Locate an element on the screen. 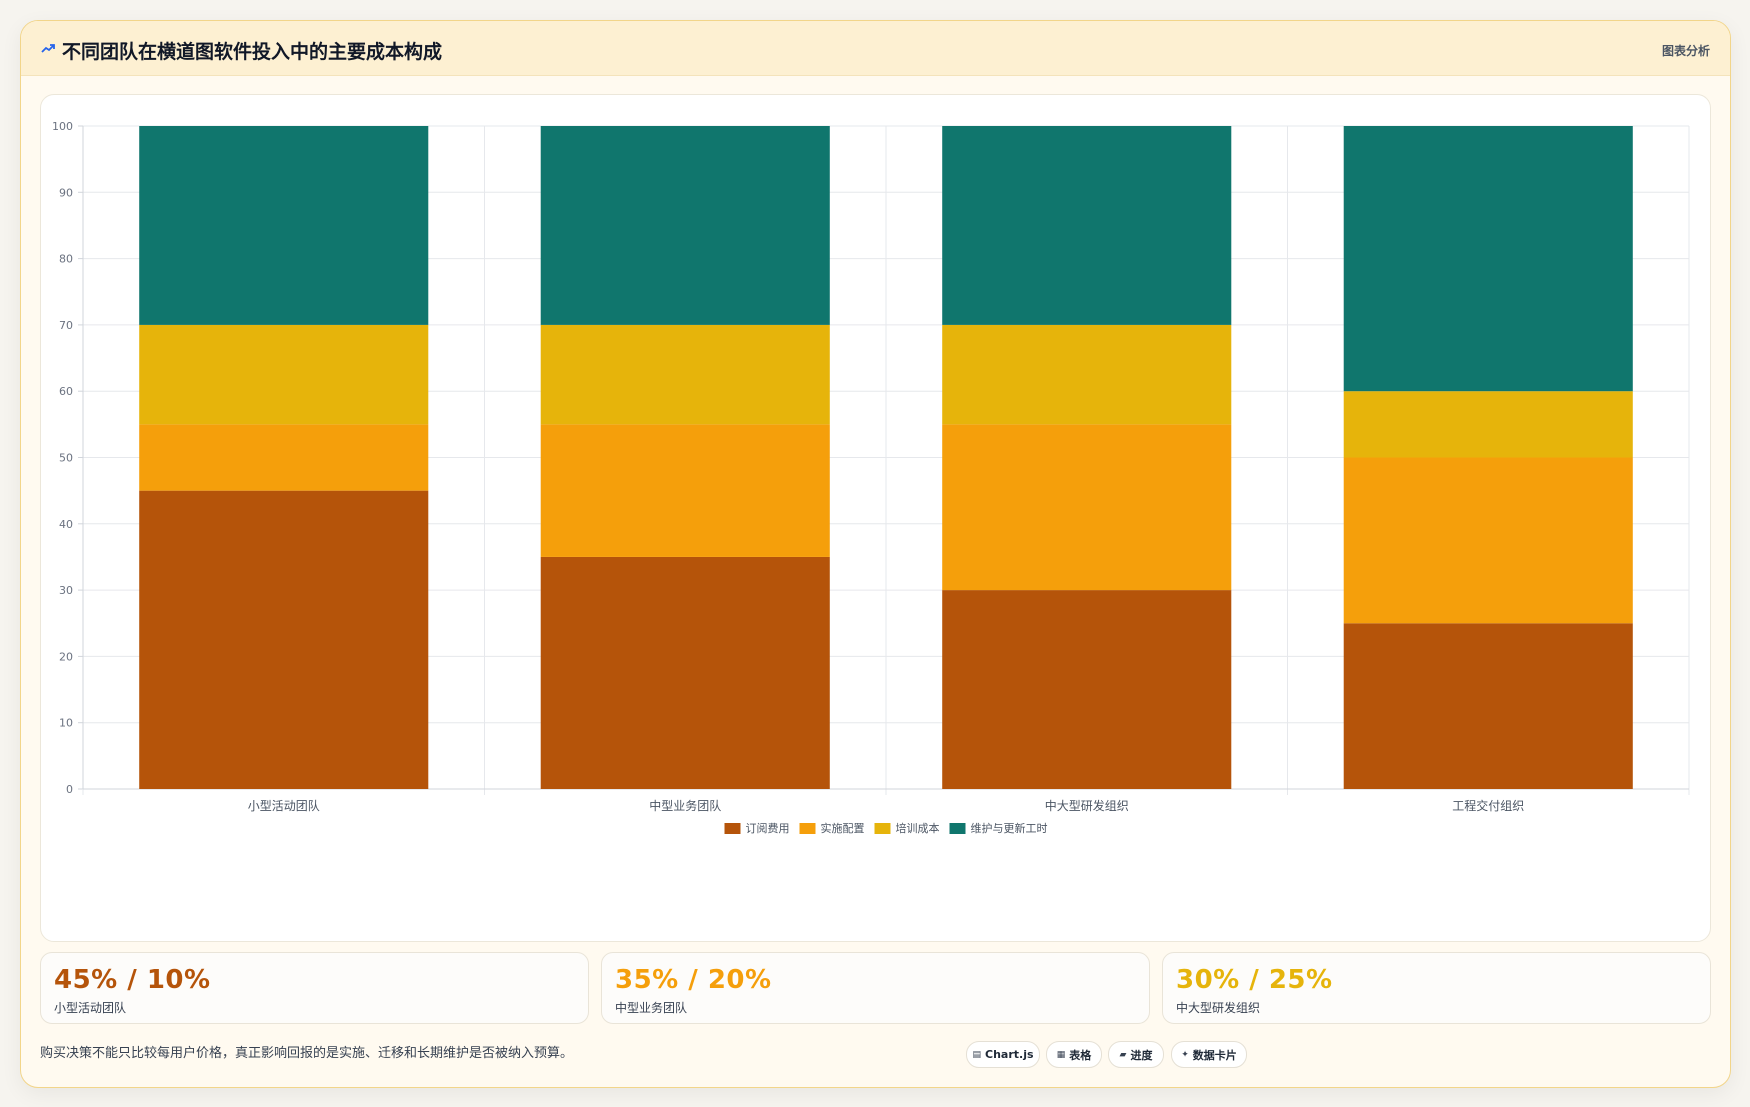 This screenshot has width=1750, height=1107. y-tick-label: 80 is located at coordinates (66, 259).